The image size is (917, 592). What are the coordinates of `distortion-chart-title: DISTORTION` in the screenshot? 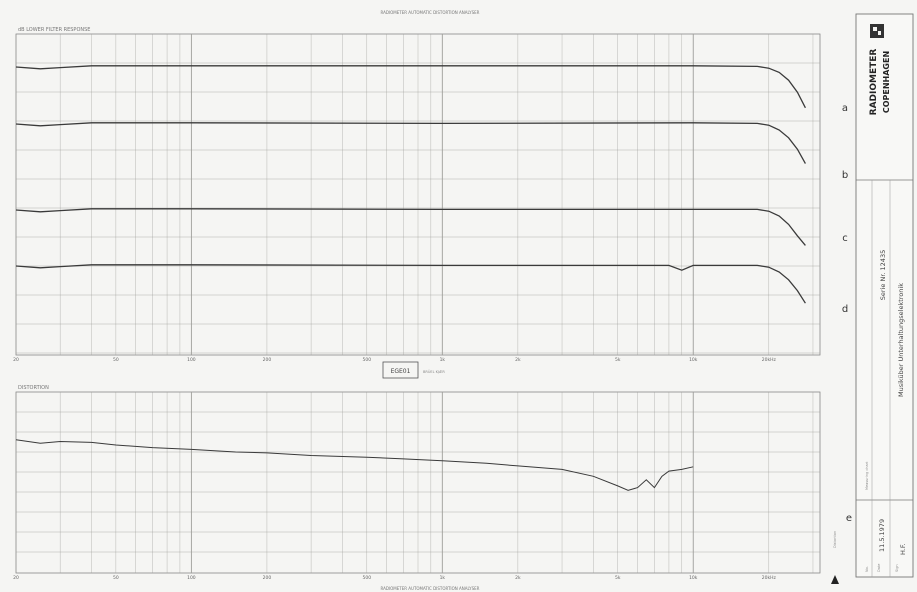 It's located at (33, 388).